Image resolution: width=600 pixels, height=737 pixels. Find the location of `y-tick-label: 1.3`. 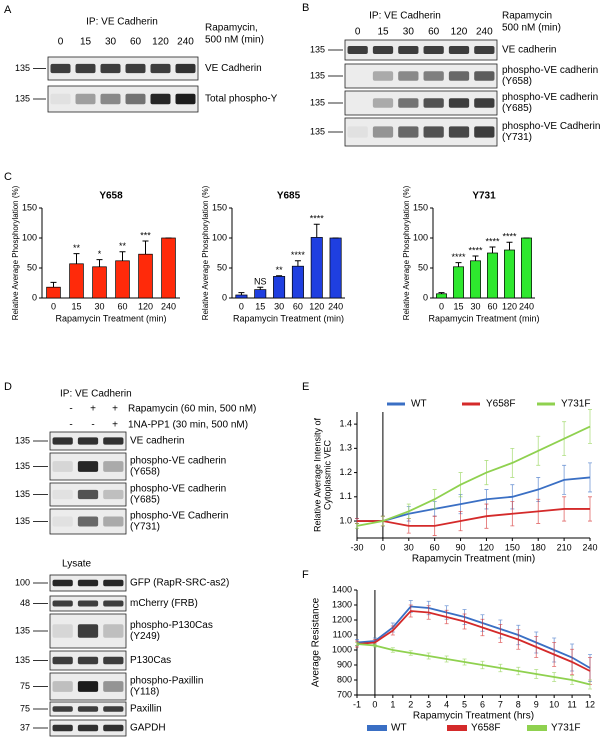

y-tick-label: 1.3 is located at coordinates (345, 448).